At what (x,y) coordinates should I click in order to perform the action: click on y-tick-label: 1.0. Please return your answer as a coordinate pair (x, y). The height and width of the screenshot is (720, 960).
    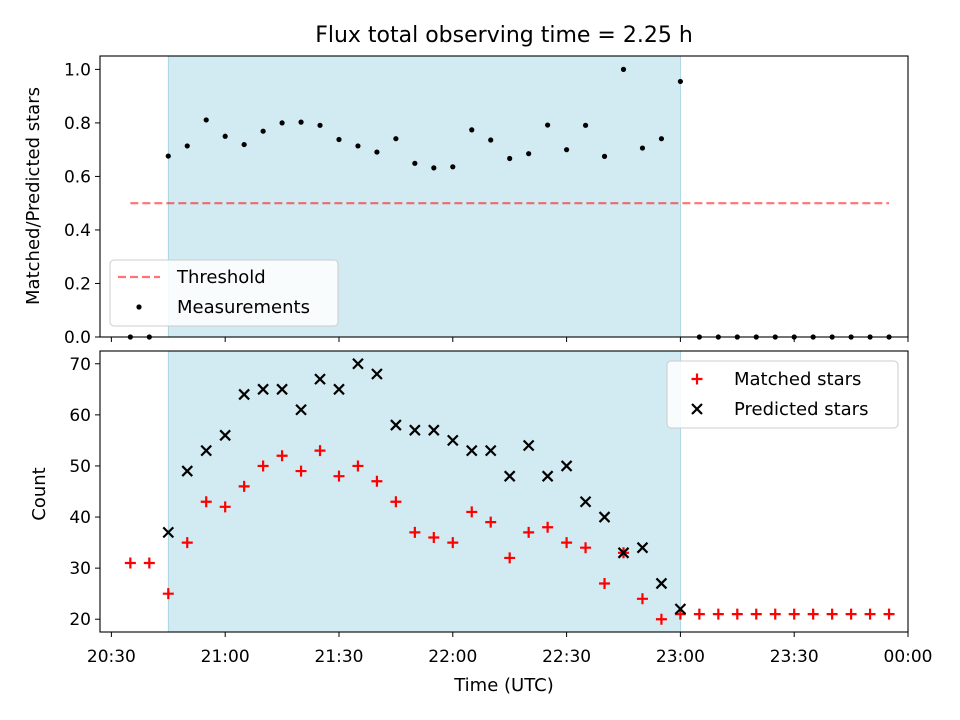
    Looking at the image, I should click on (77, 70).